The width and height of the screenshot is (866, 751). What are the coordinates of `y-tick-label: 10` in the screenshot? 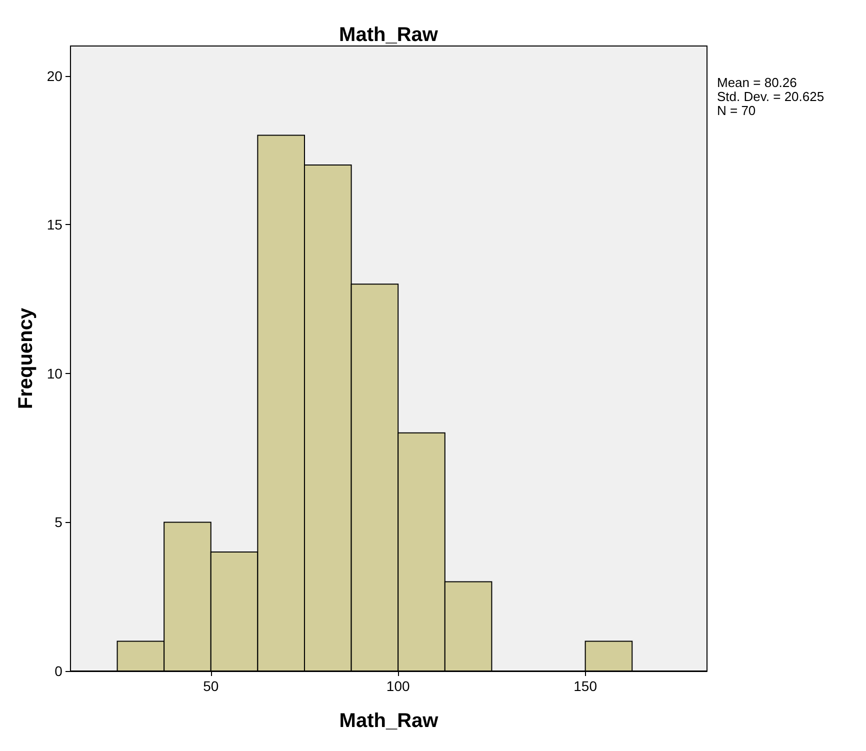 It's located at (54, 373).